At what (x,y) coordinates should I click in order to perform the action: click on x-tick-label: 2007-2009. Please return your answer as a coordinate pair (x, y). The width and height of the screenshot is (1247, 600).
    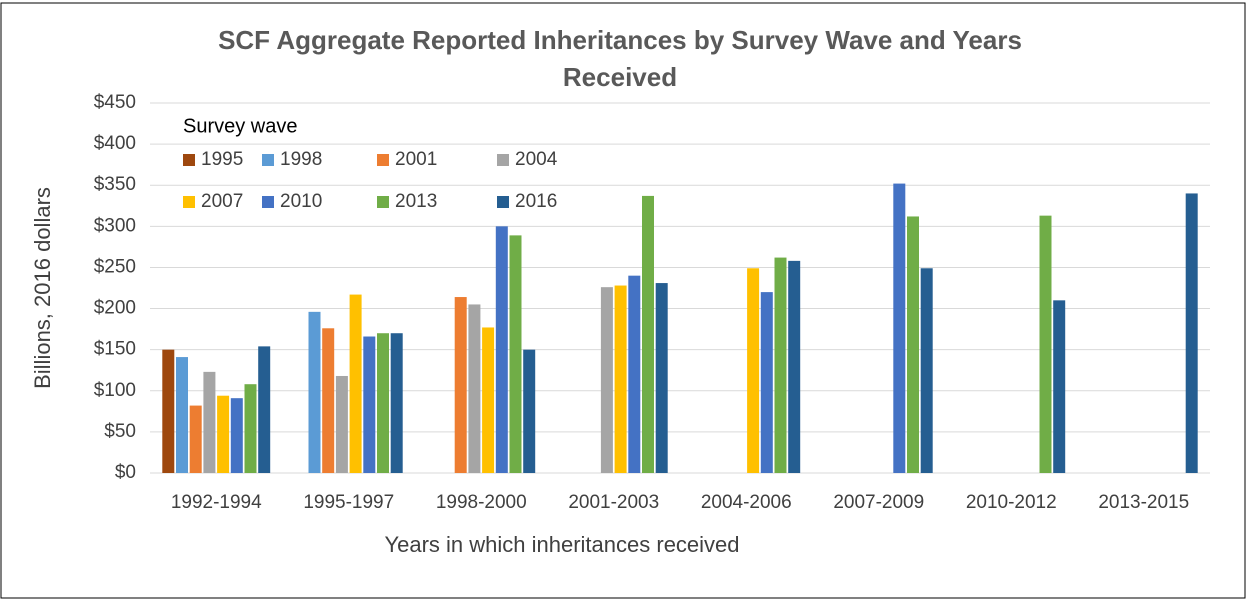
    Looking at the image, I should click on (878, 502).